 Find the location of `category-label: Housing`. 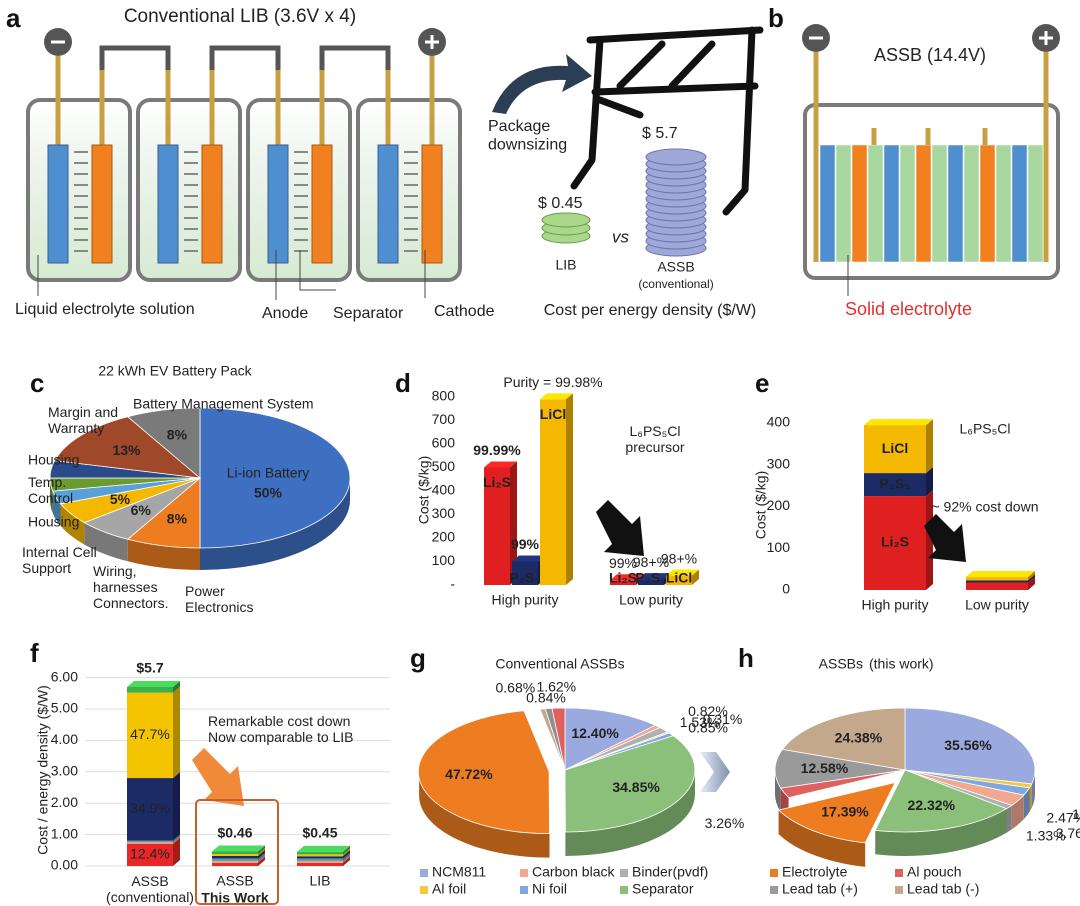

category-label: Housing is located at coordinates (53, 460).